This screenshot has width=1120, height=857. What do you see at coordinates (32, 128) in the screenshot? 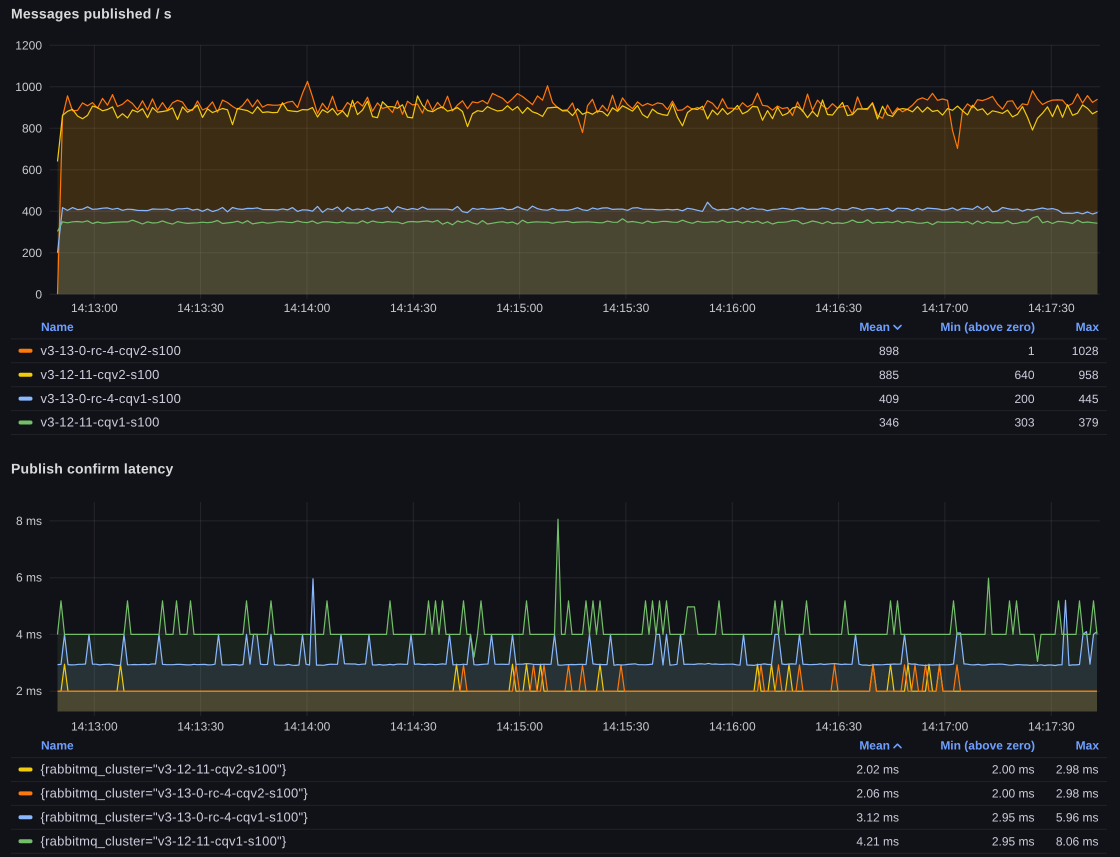
I see `svg-text: 800` at bounding box center [32, 128].